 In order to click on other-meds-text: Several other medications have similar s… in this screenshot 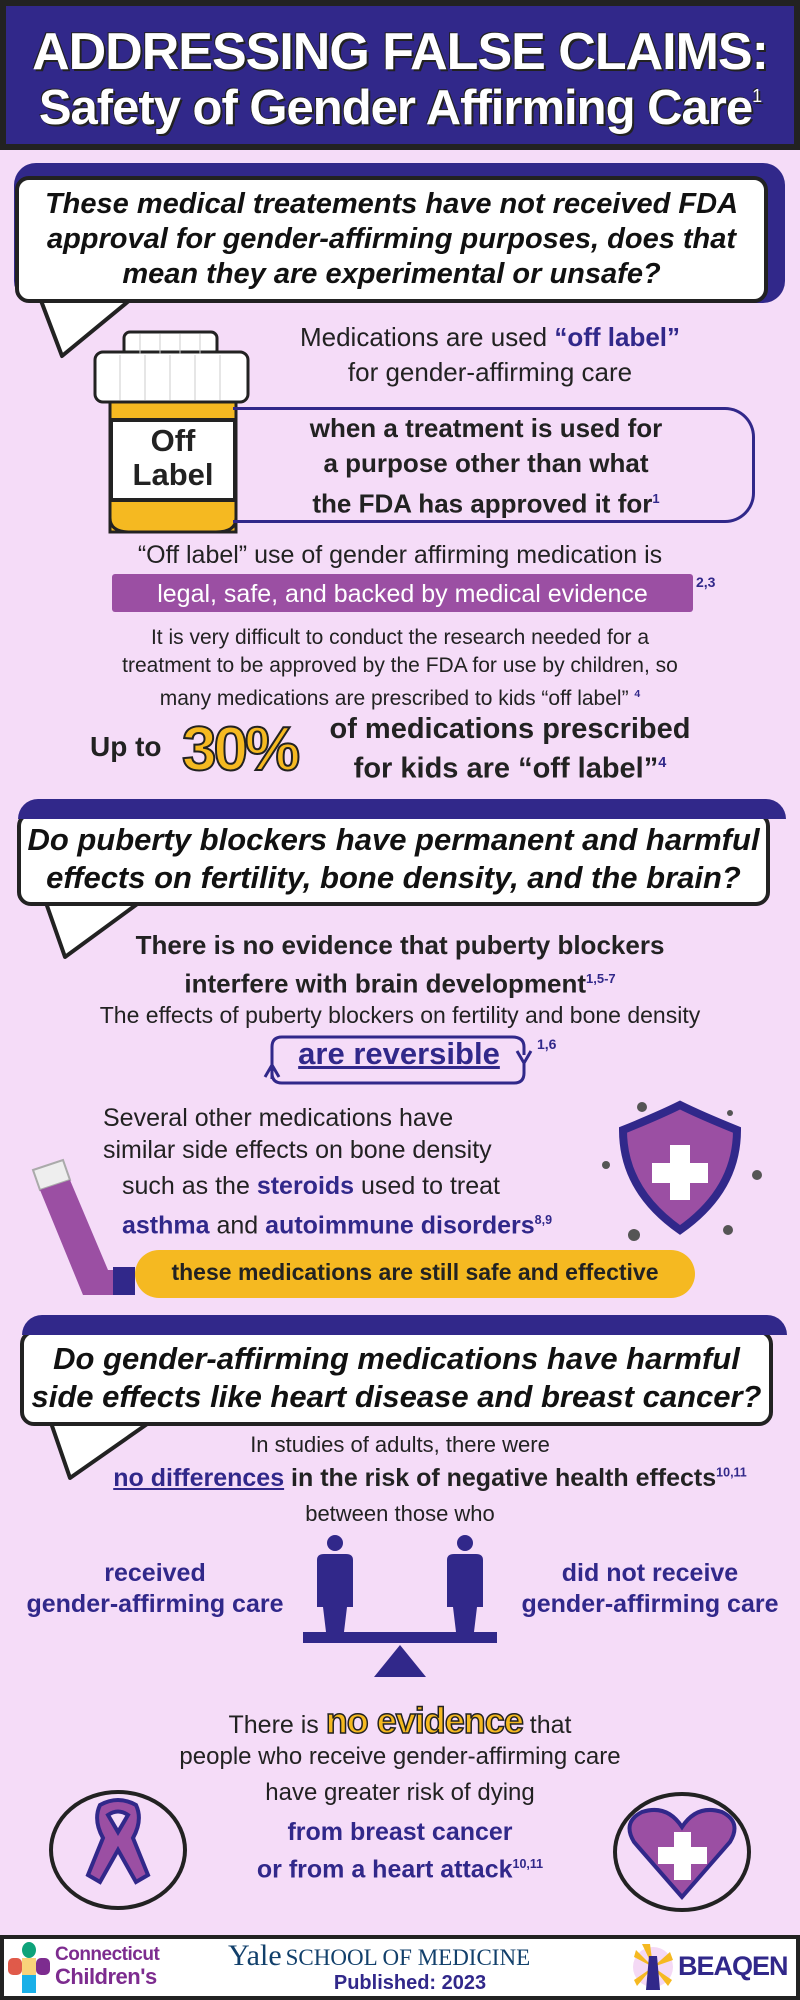, I will do `click(297, 1134)`.